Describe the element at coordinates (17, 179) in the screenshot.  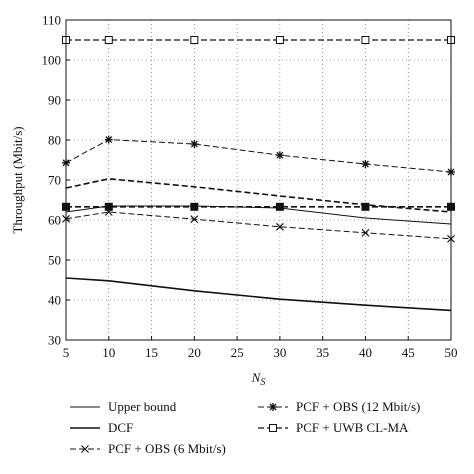
I see `y-axis-label: Throughput (Mbit/s)` at that location.